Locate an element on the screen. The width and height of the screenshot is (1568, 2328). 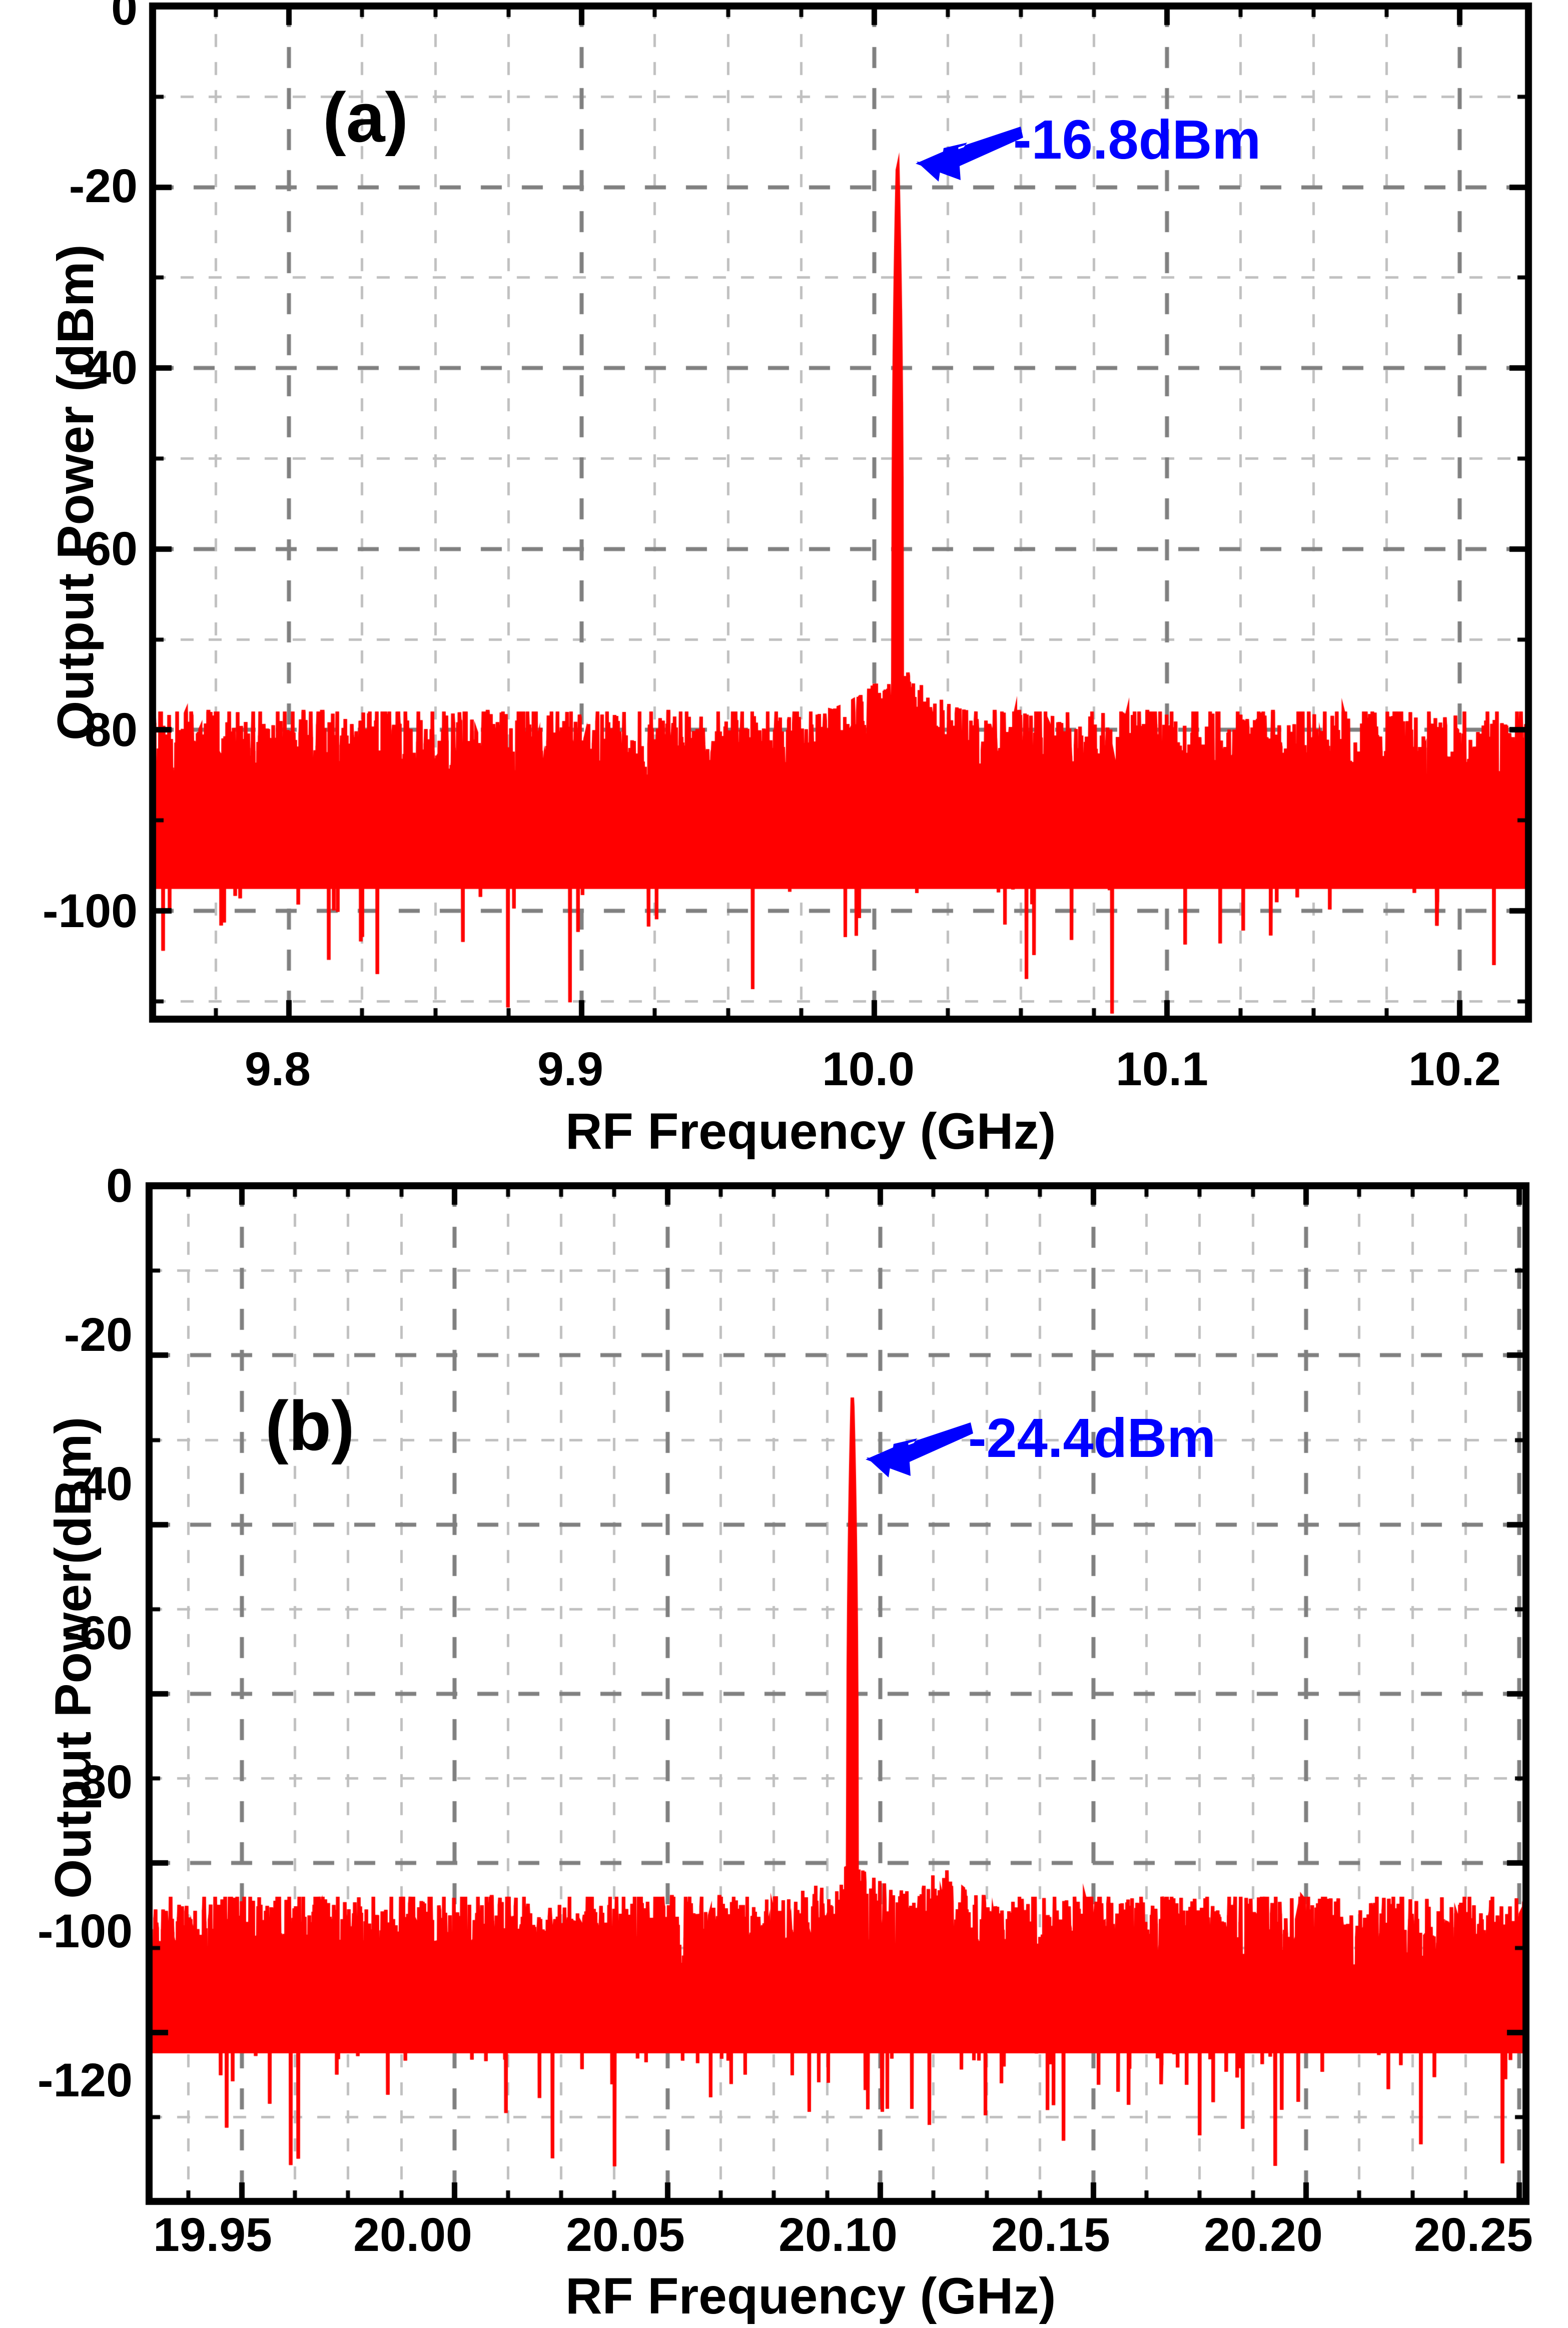
panel-a-label: (a) is located at coordinates (366, 118).